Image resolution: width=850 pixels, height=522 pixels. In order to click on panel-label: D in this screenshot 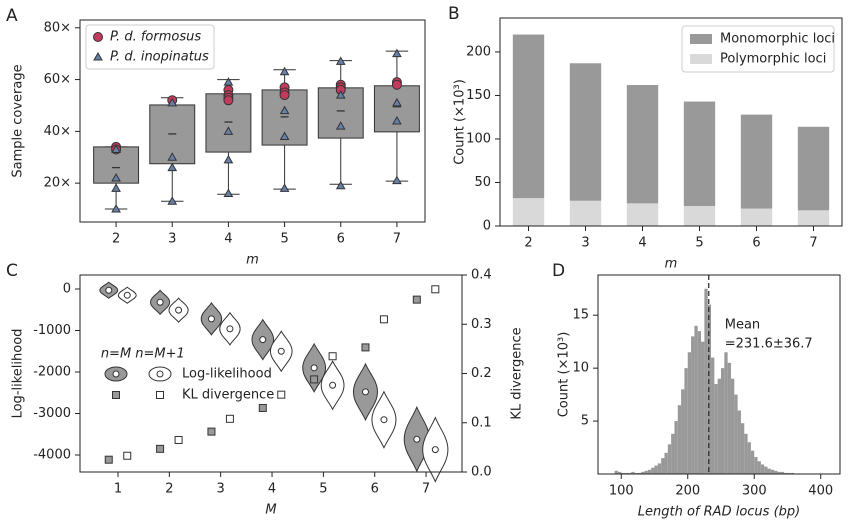, I will do `click(558, 271)`.